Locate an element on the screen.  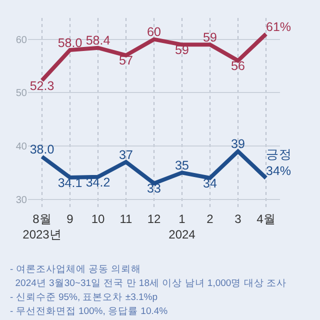
data-label: 59 is located at coordinates (210, 37).